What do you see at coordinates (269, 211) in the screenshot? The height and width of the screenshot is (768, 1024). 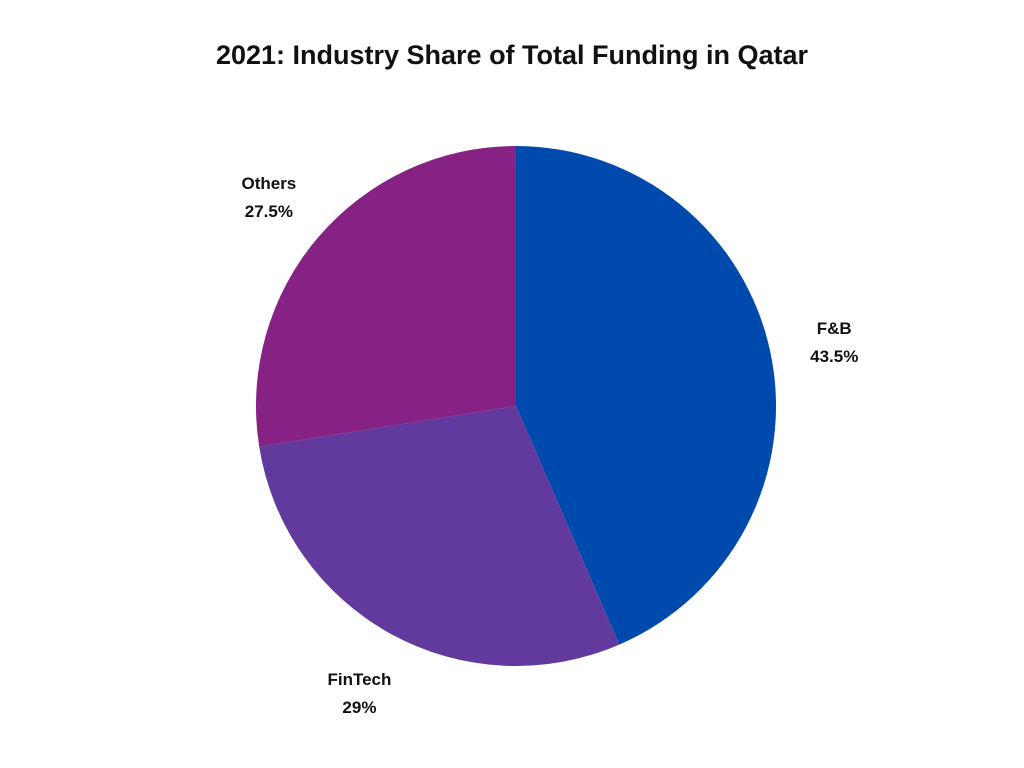 I see `slice-value-others: 27.5%` at bounding box center [269, 211].